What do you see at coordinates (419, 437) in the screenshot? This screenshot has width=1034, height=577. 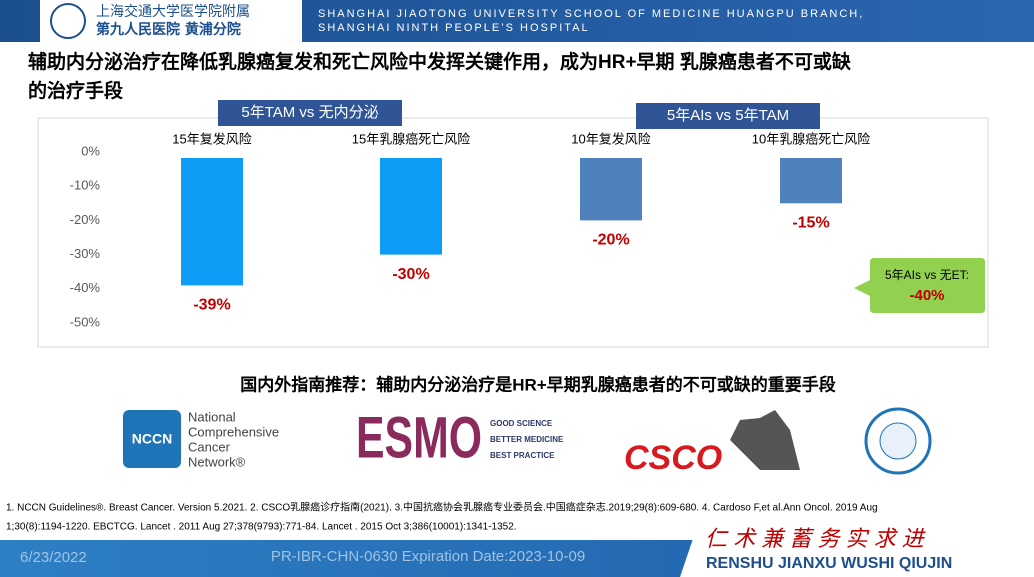 I see `esmo-mark: ESMO` at bounding box center [419, 437].